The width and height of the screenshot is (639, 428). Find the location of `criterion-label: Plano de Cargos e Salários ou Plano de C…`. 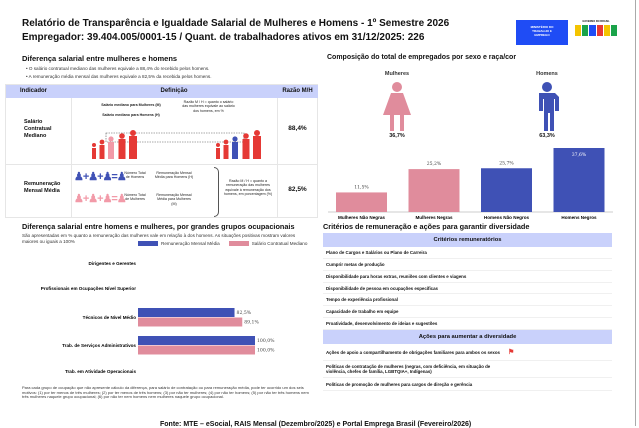

criterion-label: Plano de Cargos e Salários ou Plano de C… is located at coordinates (376, 252).